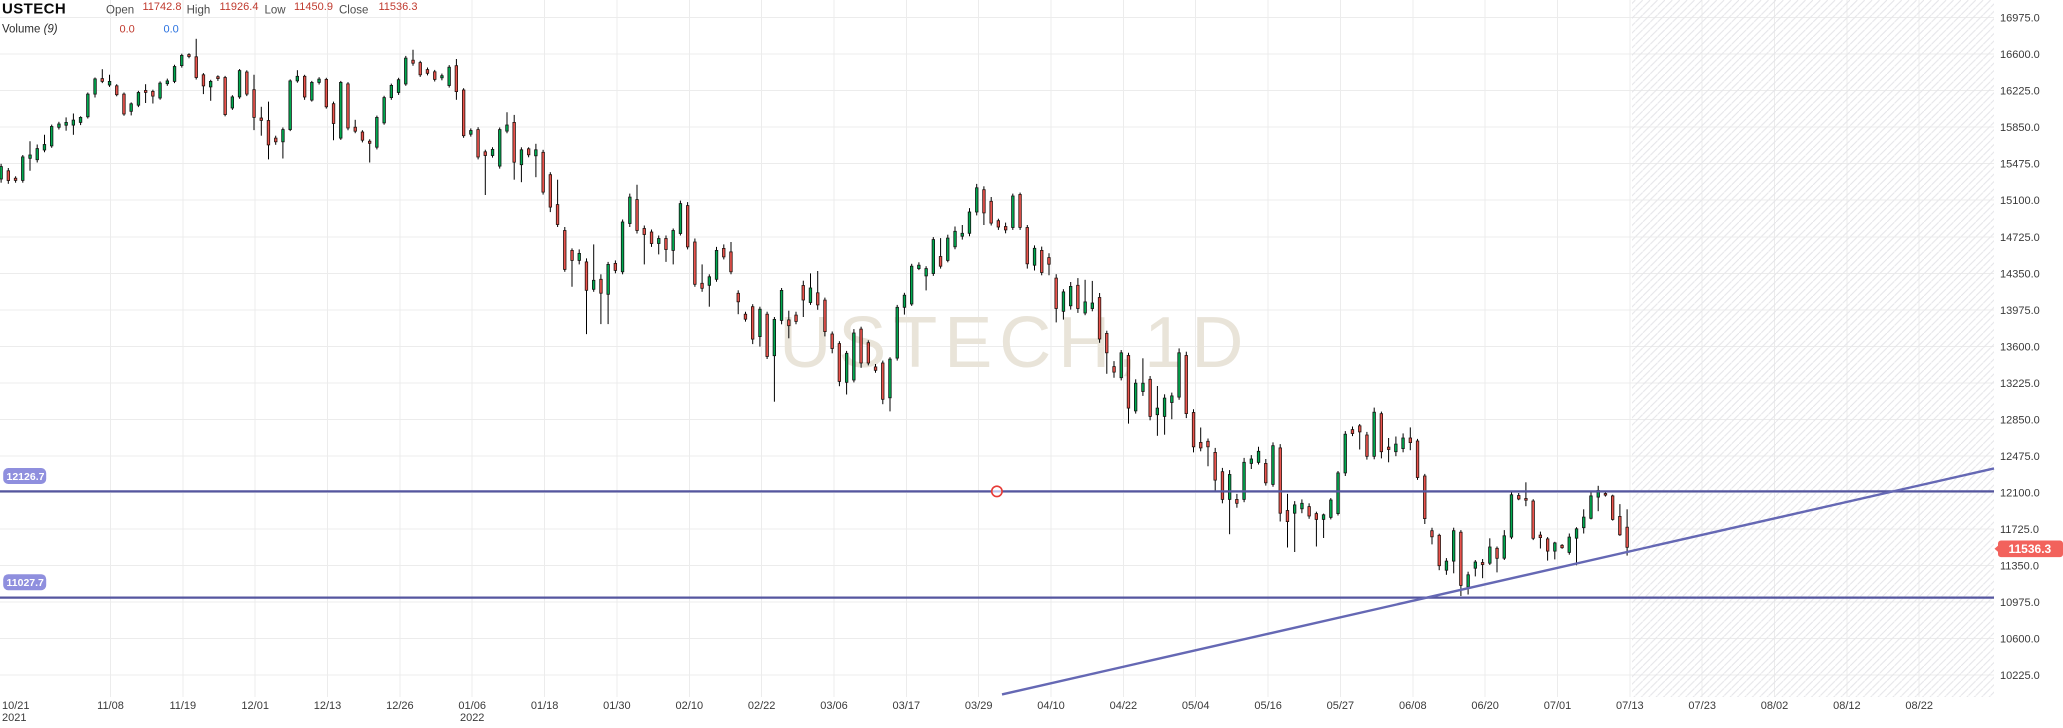 This screenshot has height=728, width=2063. Describe the element at coordinates (239, 7) in the screenshot. I see `svg-text: 11926.4` at that location.